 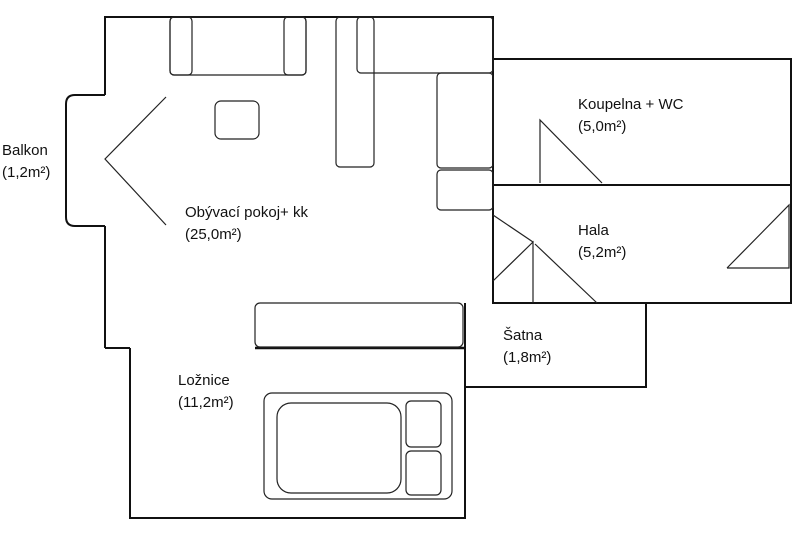 I want to click on wardrobe-walls, so click(x=555, y=345).